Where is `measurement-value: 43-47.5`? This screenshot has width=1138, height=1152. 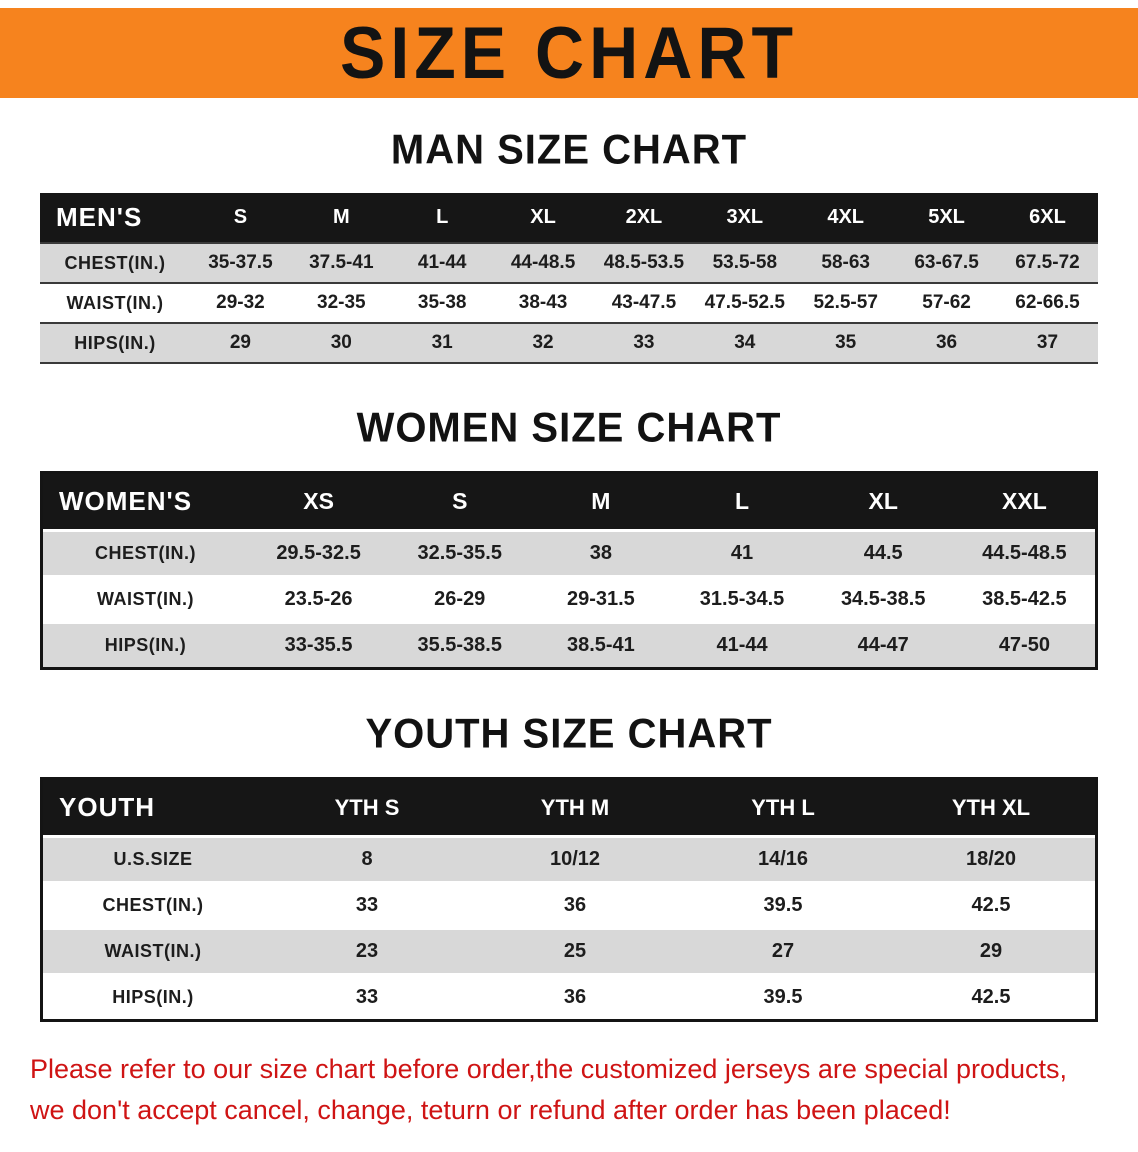 measurement-value: 43-47.5 is located at coordinates (644, 303).